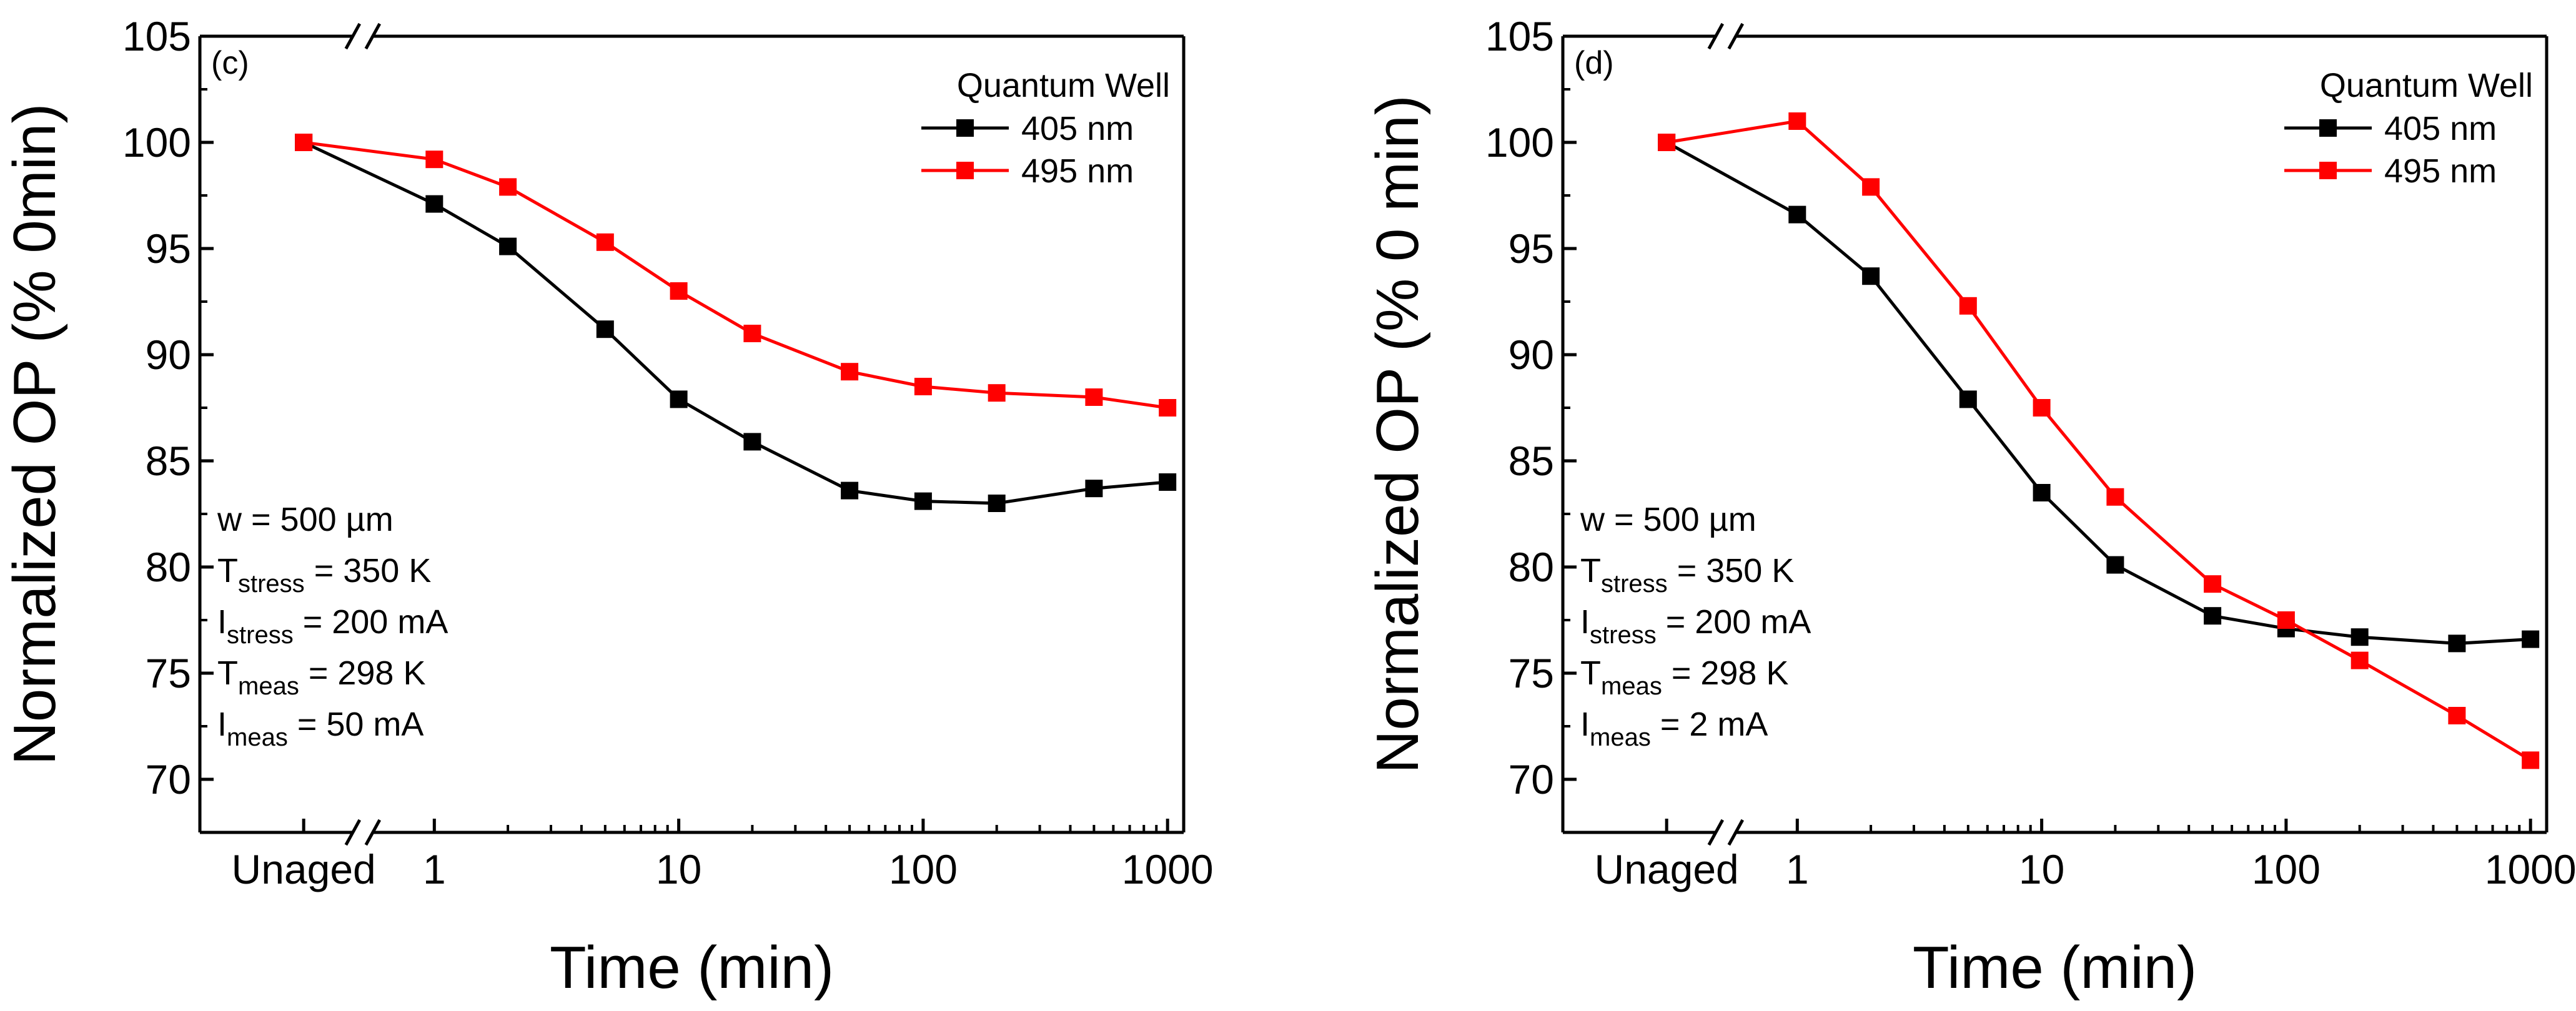  I want to click on y-axis-title: Normalized OP (% 0min), so click(34, 435).